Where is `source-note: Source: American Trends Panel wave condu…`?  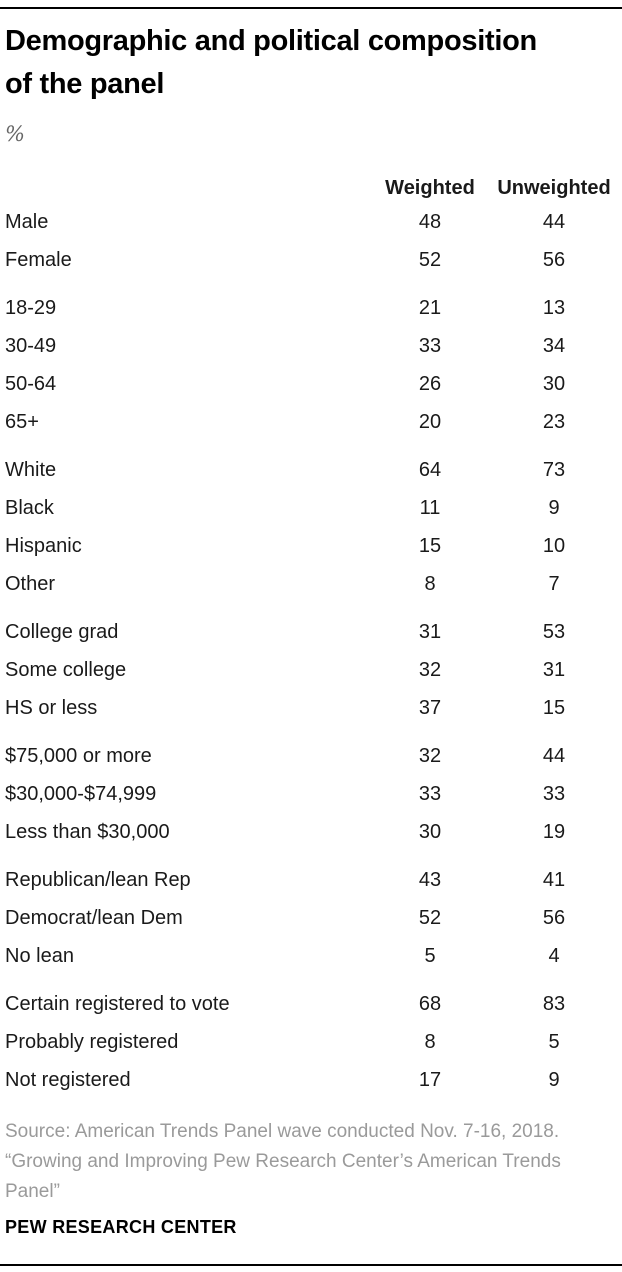 source-note: Source: American Trends Panel wave condu… is located at coordinates (312, 1162).